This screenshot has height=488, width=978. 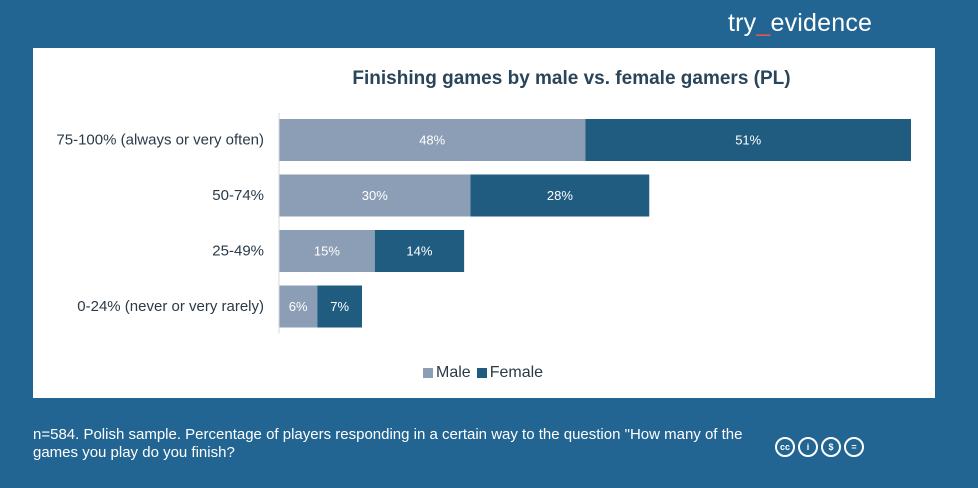 What do you see at coordinates (170, 306) in the screenshot?
I see `category-label: 0-24% (never or very rarely)` at bounding box center [170, 306].